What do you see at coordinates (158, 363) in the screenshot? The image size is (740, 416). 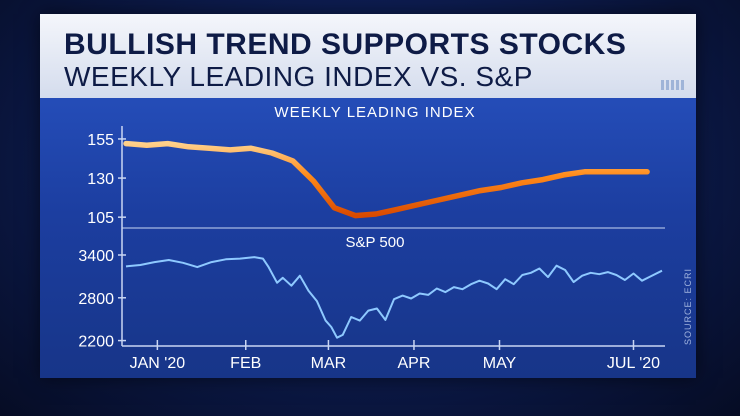 I see `x-tick-label: JAN '20` at bounding box center [158, 363].